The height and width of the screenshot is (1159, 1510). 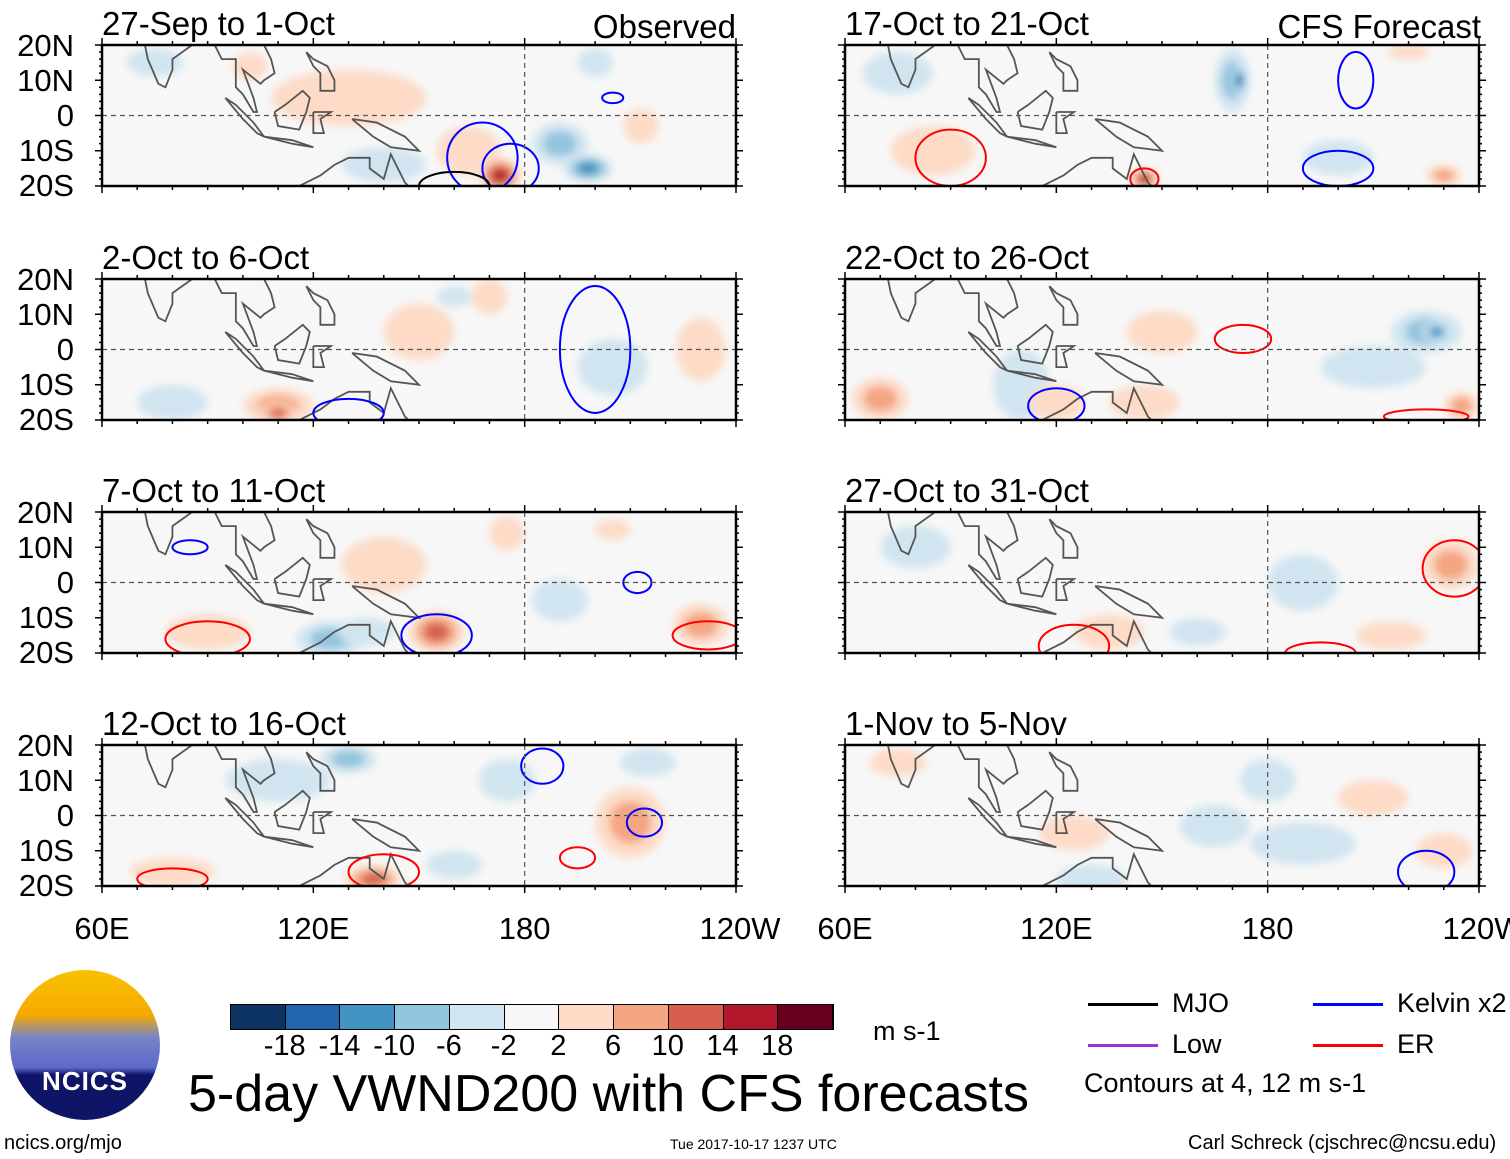 I want to click on lon-tick-label: 120E, so click(x=313, y=928).